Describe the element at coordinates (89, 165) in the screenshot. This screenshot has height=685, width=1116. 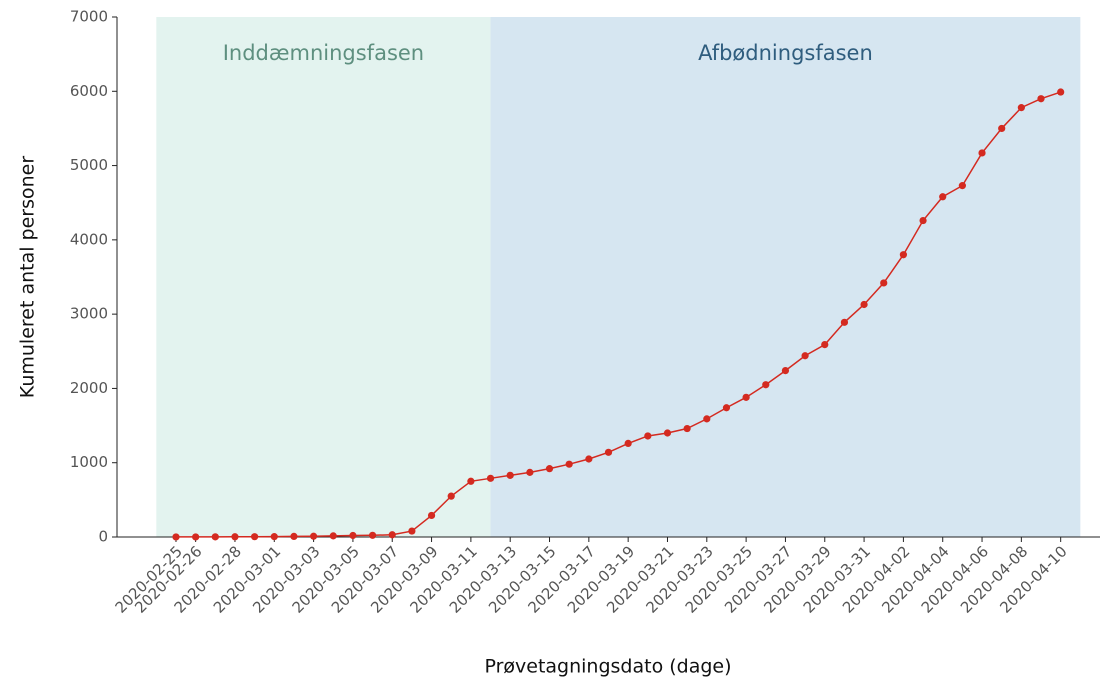
I see `y-tick-label: 5000` at that location.